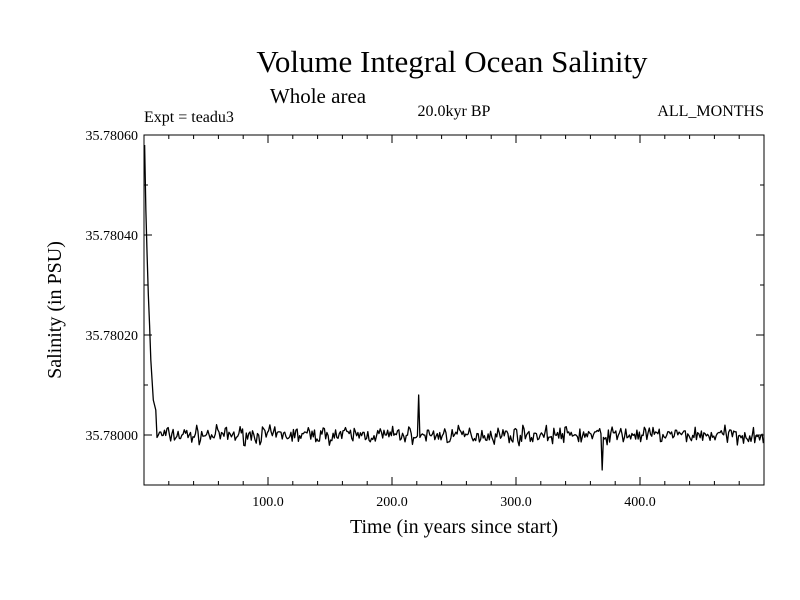 The image size is (800, 600). What do you see at coordinates (189, 117) in the screenshot?
I see `experiment-label: Expt = teadu3` at bounding box center [189, 117].